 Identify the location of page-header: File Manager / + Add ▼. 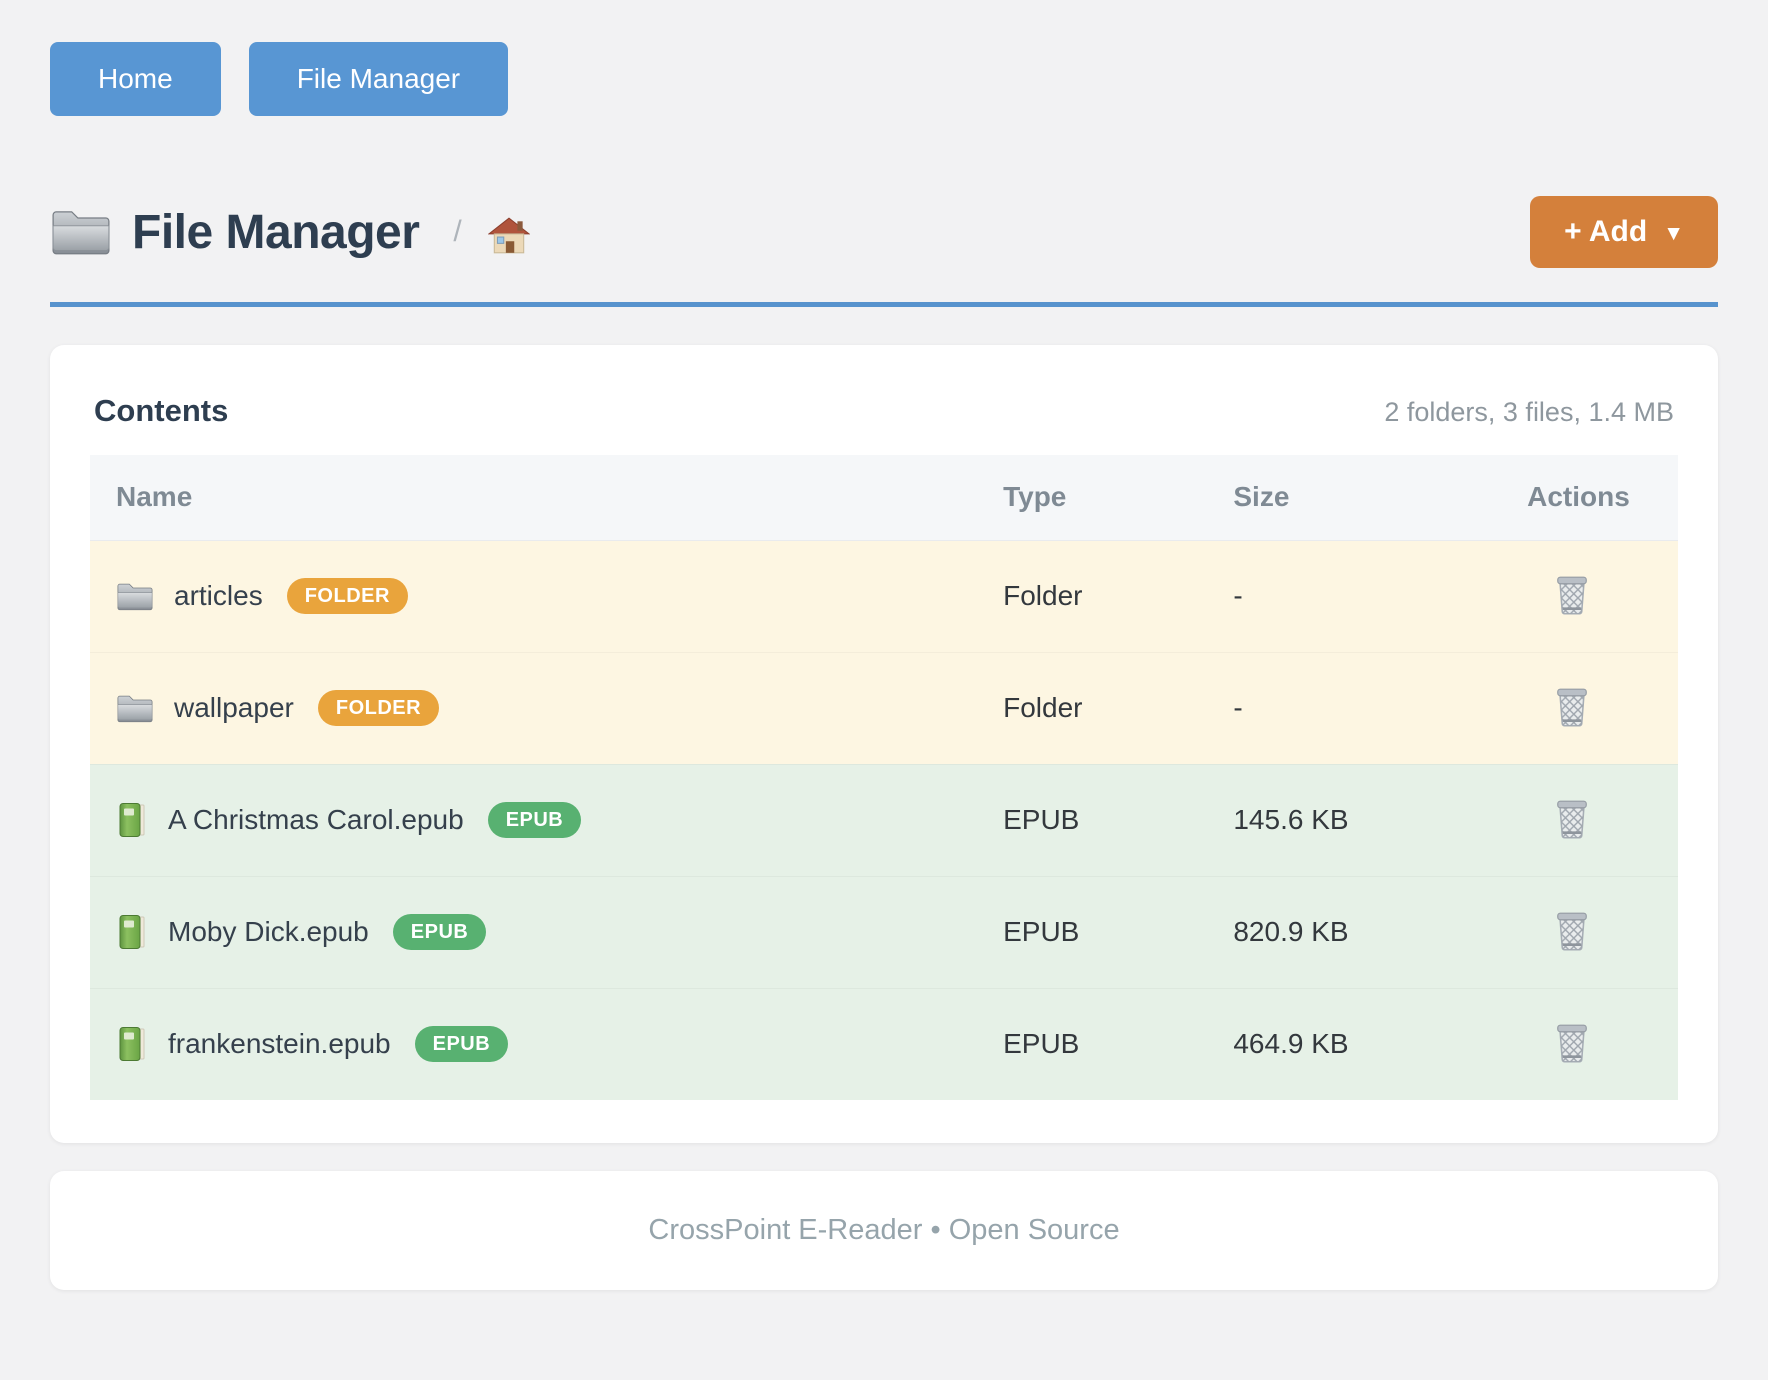
(884, 232).